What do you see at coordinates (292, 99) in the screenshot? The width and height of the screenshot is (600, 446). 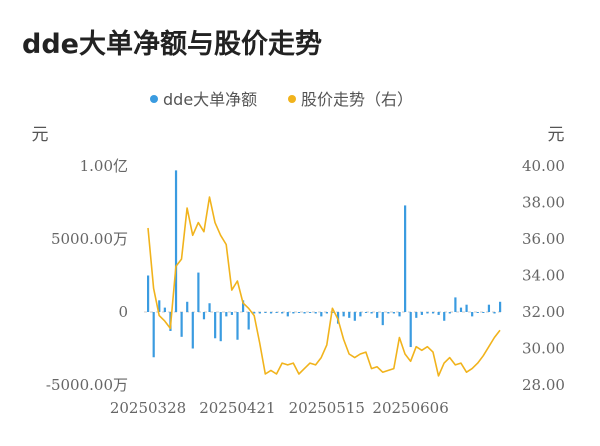 I see `legend-marker-price` at bounding box center [292, 99].